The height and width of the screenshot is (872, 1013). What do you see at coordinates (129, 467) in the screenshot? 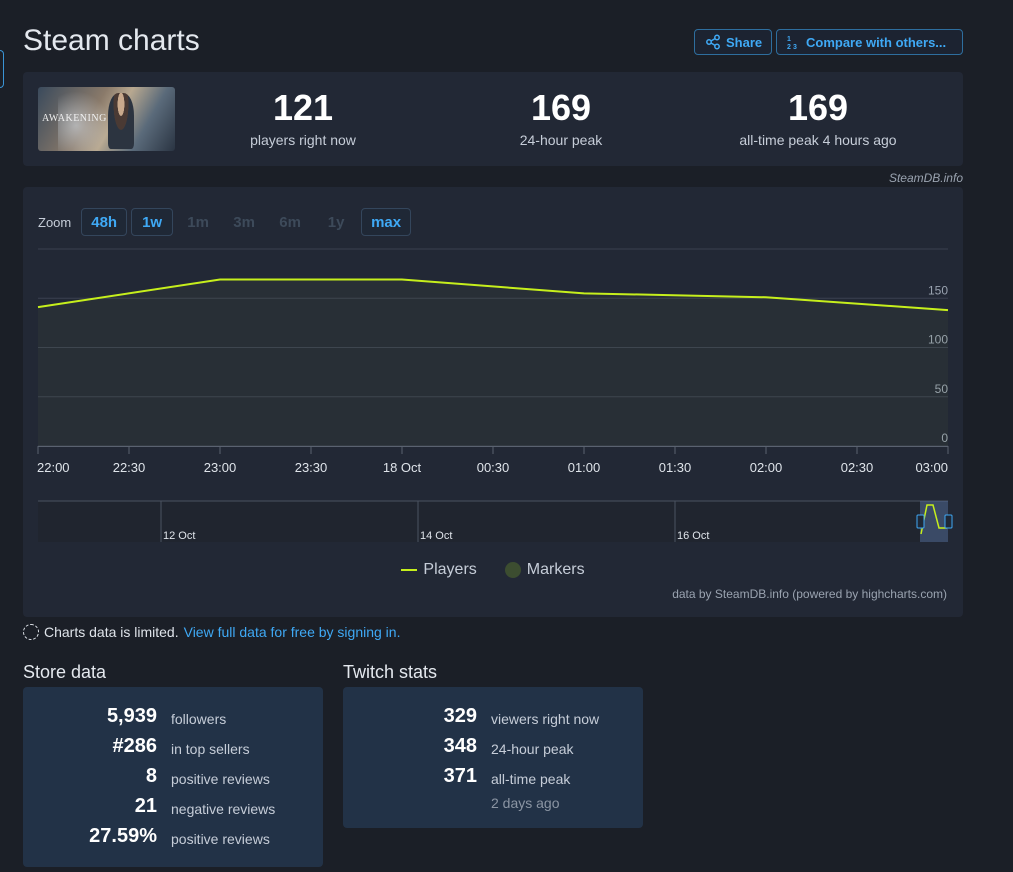
I see `x-tick-label: 22:30` at bounding box center [129, 467].